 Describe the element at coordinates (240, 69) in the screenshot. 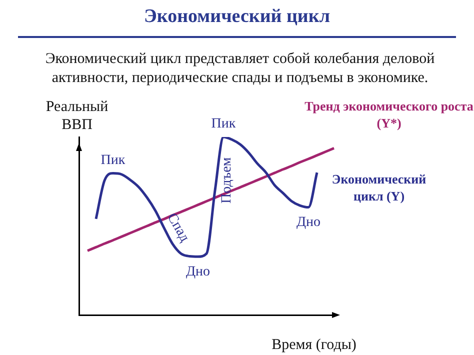

I see `chart-subtitle: Экономический цикл представляет собой колебания деловой активности, периодические спады и подъемы в экономике.` at that location.